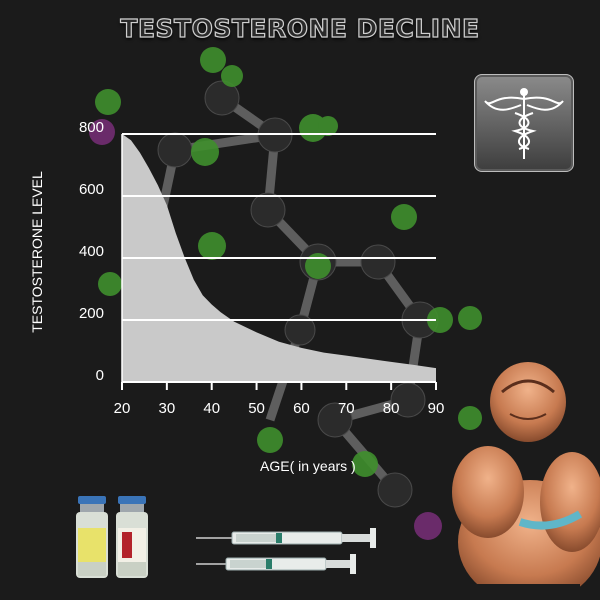  Describe the element at coordinates (256, 408) in the screenshot. I see `x-tick-label: 50` at that location.